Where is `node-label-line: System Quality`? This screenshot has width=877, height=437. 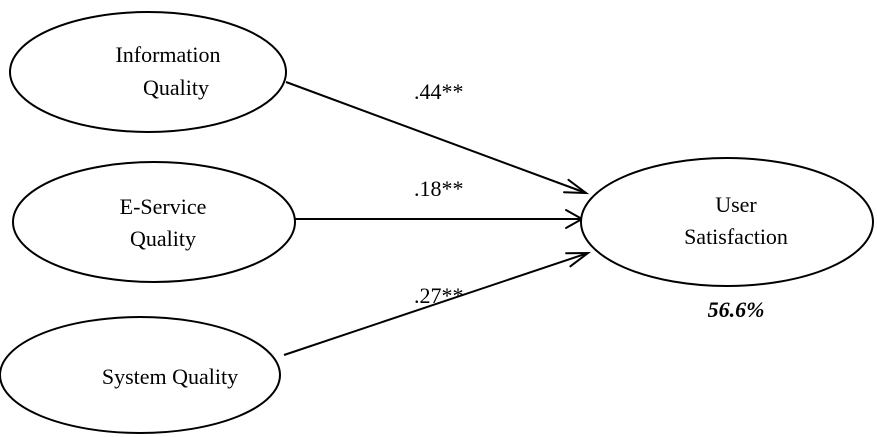
node-label-line: System Quality is located at coordinates (170, 376).